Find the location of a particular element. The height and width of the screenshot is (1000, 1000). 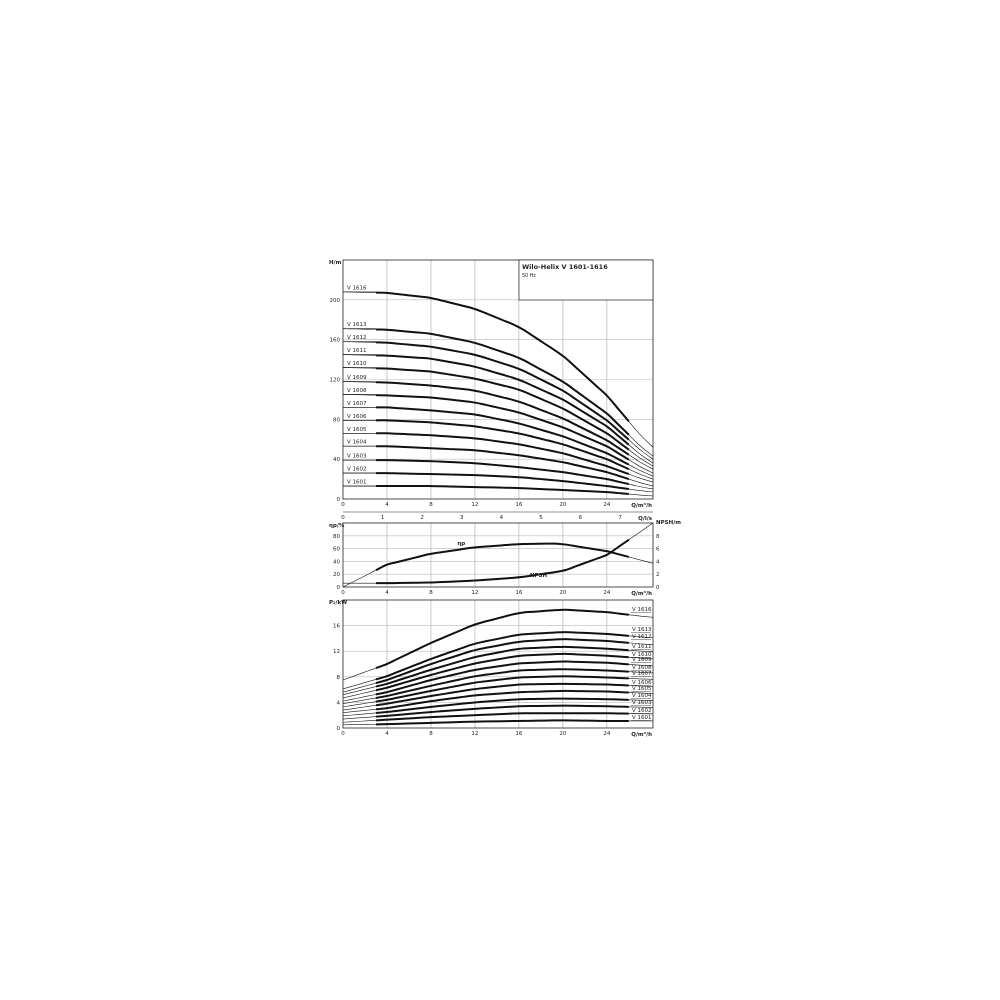

efficiency-label: ηp is located at coordinates (461, 544).